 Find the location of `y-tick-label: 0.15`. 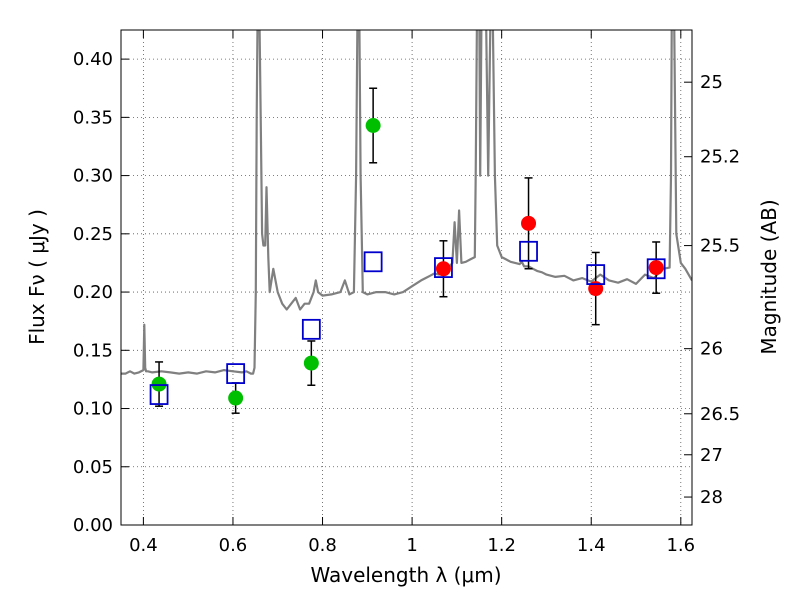

y-tick-label: 0.15 is located at coordinates (93, 350).